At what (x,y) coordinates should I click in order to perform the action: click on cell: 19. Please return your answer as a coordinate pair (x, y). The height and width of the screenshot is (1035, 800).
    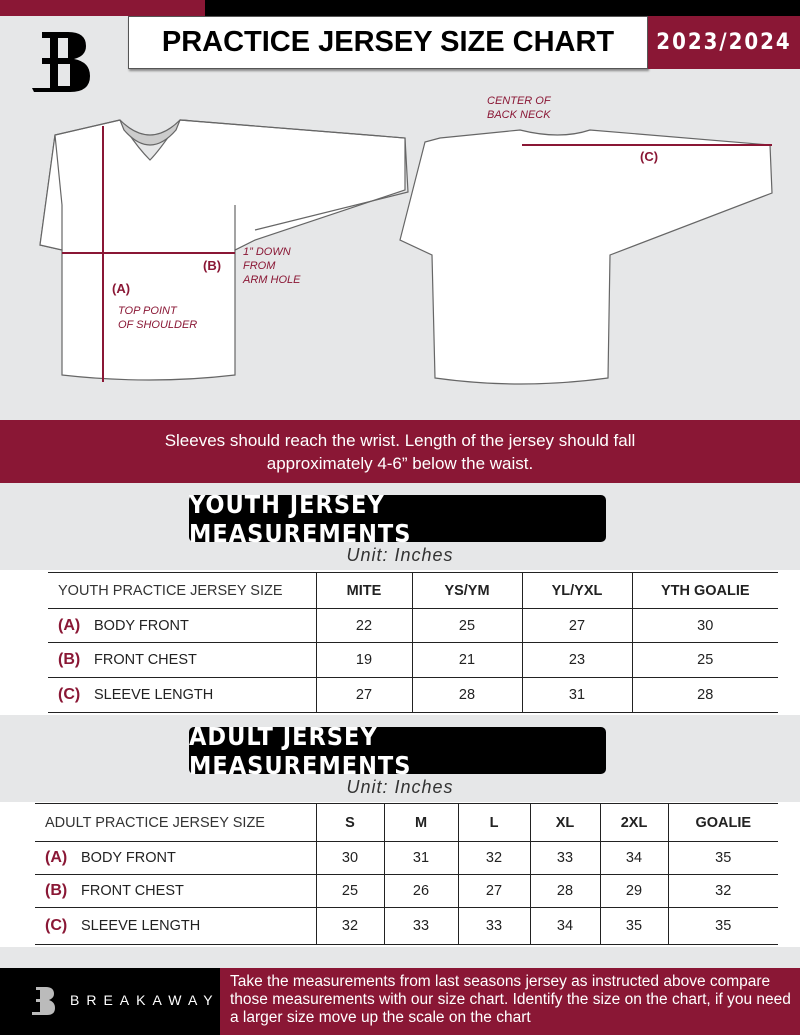
    Looking at the image, I should click on (363, 660).